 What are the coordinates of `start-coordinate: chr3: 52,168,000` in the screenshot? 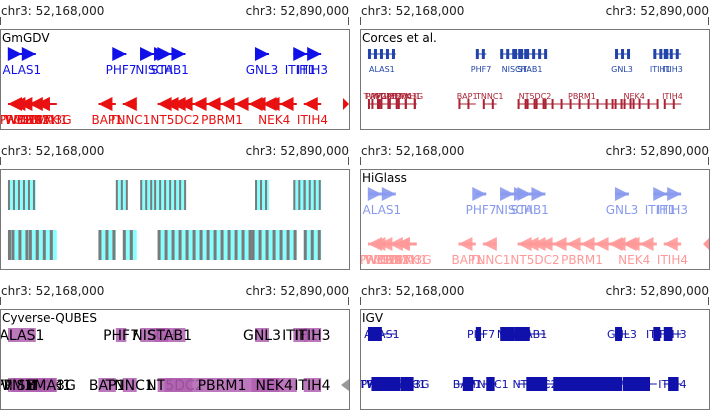 It's located at (413, 291).